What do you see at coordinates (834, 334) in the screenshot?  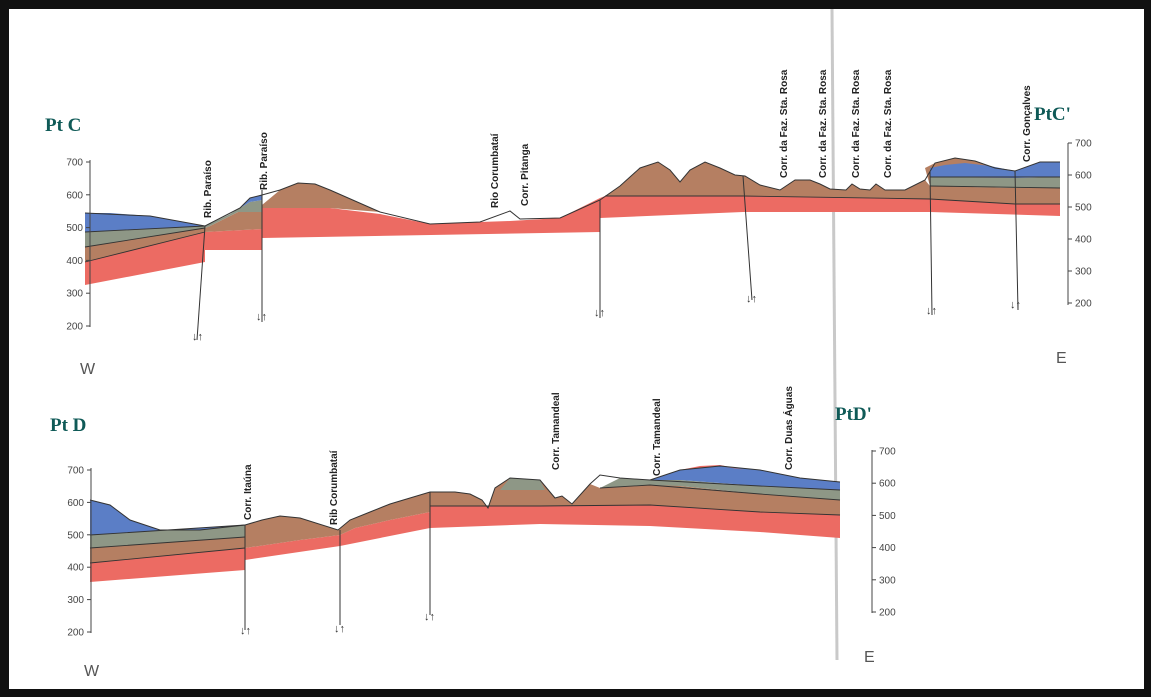 I see `scan-fold-line` at bounding box center [834, 334].